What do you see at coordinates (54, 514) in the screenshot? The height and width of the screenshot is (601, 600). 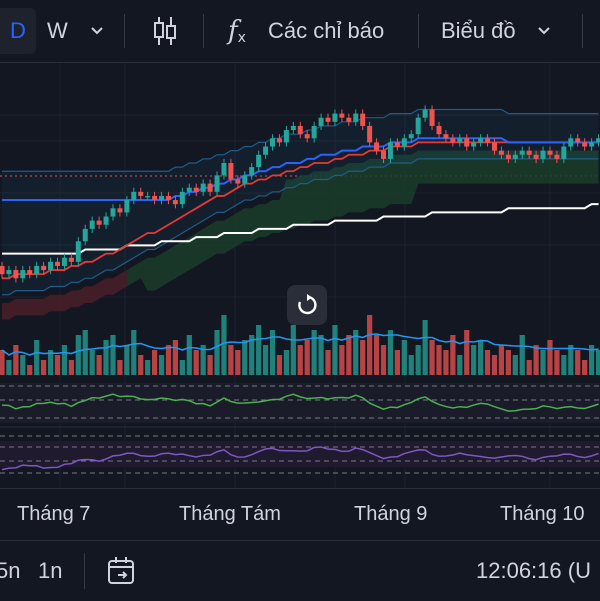 I see `time-axis-label: Tháng 7` at bounding box center [54, 514].